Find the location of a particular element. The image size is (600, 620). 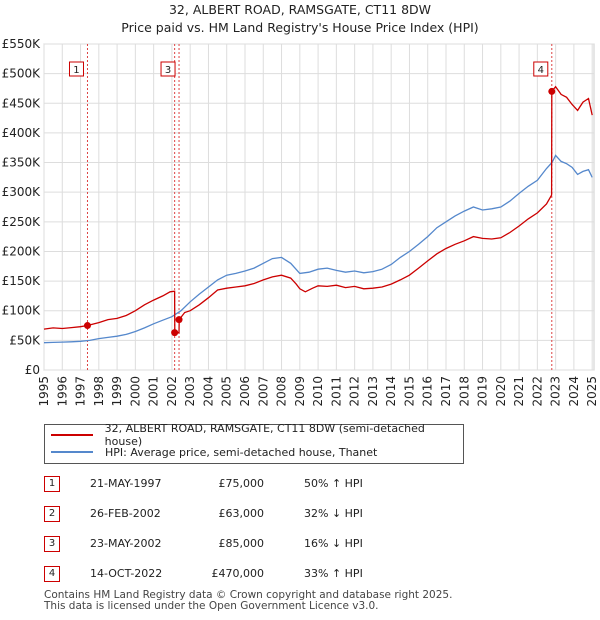

x-tick-label: 2003 is located at coordinates (190, 391).